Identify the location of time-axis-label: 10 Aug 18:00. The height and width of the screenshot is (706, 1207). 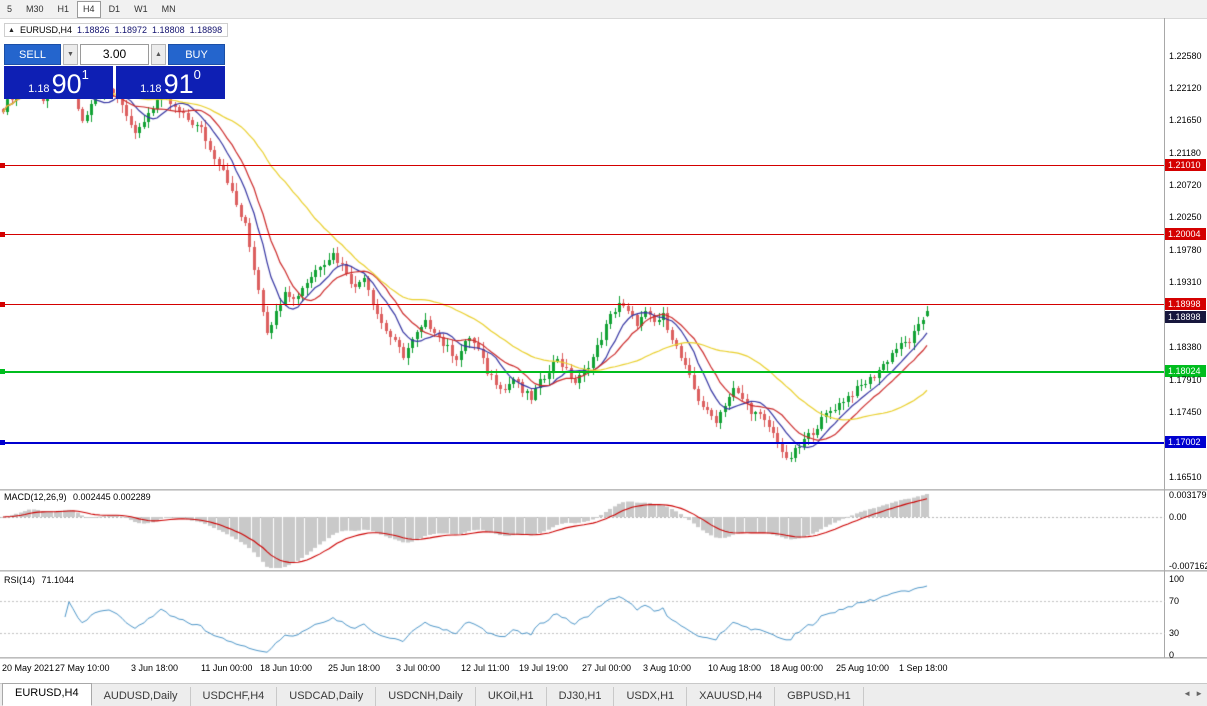
(735, 668).